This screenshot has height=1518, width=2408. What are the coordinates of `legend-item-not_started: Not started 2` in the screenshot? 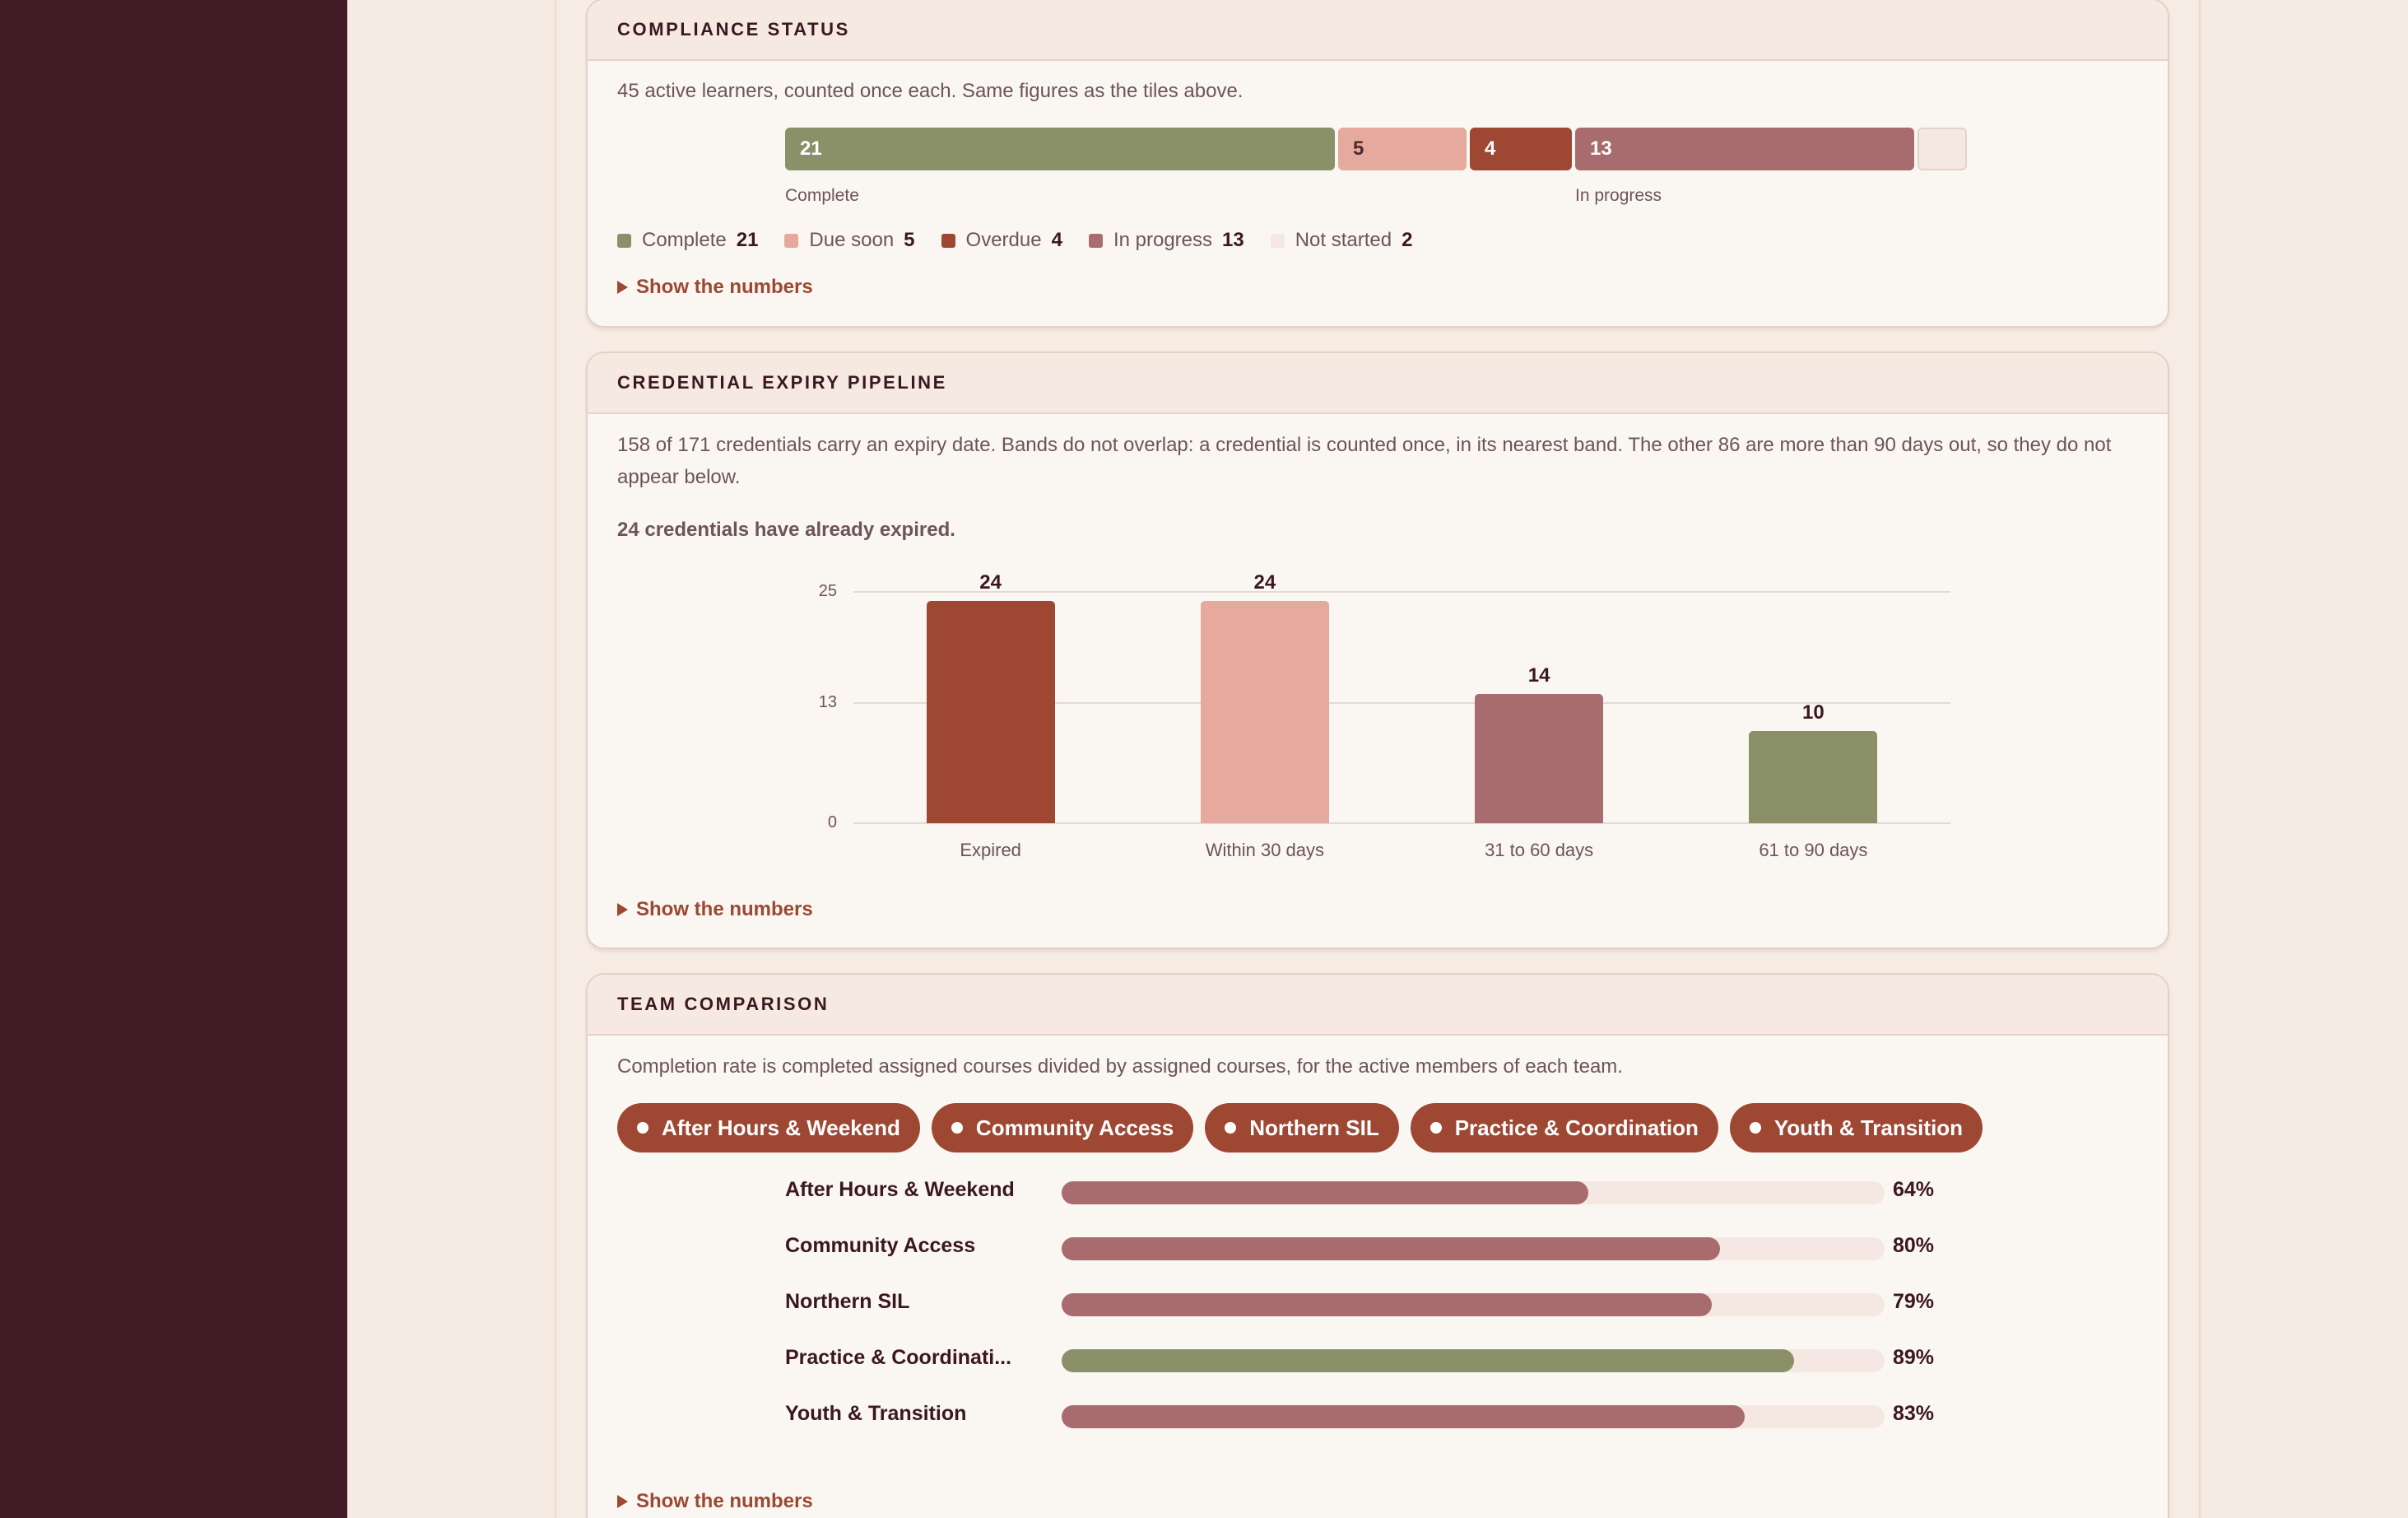 It's located at (1341, 240).